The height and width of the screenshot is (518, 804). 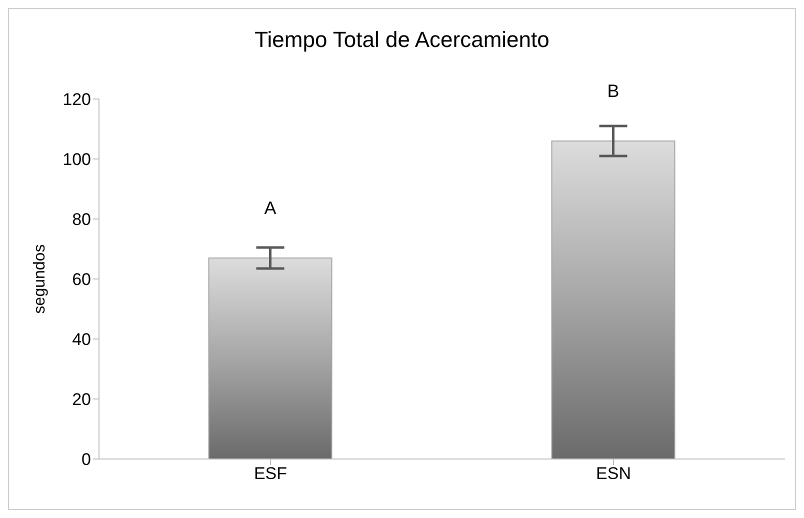 What do you see at coordinates (86, 460) in the screenshot?
I see `y-tick-label: 0` at bounding box center [86, 460].